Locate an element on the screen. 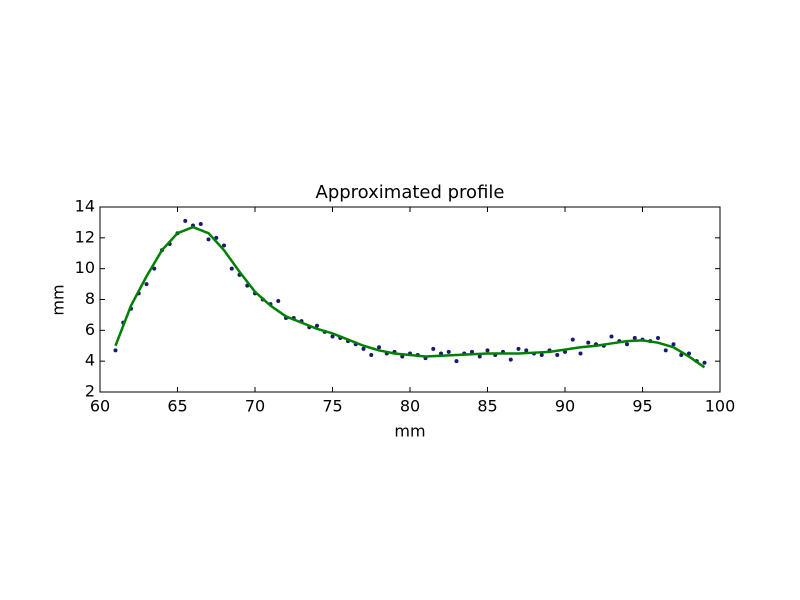 This screenshot has height=600, width=800. y-tick-label: 8 is located at coordinates (90, 298).